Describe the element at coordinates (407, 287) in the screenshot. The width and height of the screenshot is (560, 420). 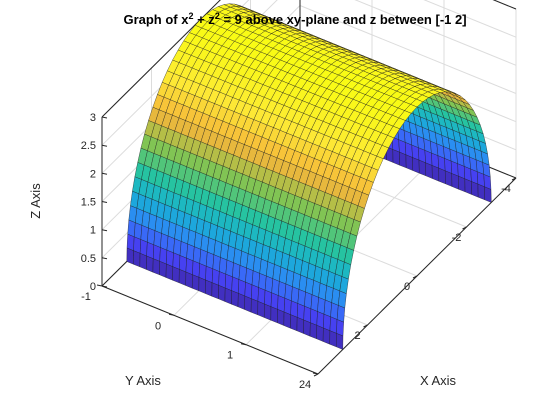
I see `x-tick-label: 0` at that location.